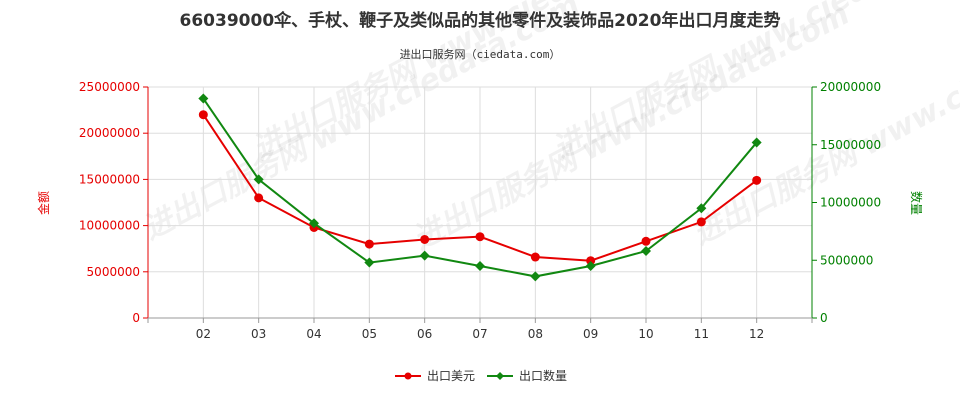 Image resolution: width=960 pixels, height=400 pixels. What do you see at coordinates (480, 20) in the screenshot?
I see `chart-title: 66039000伞、手杖、鞭子及类似品的其他零件及装饰品2020年出口月度走势` at bounding box center [480, 20].